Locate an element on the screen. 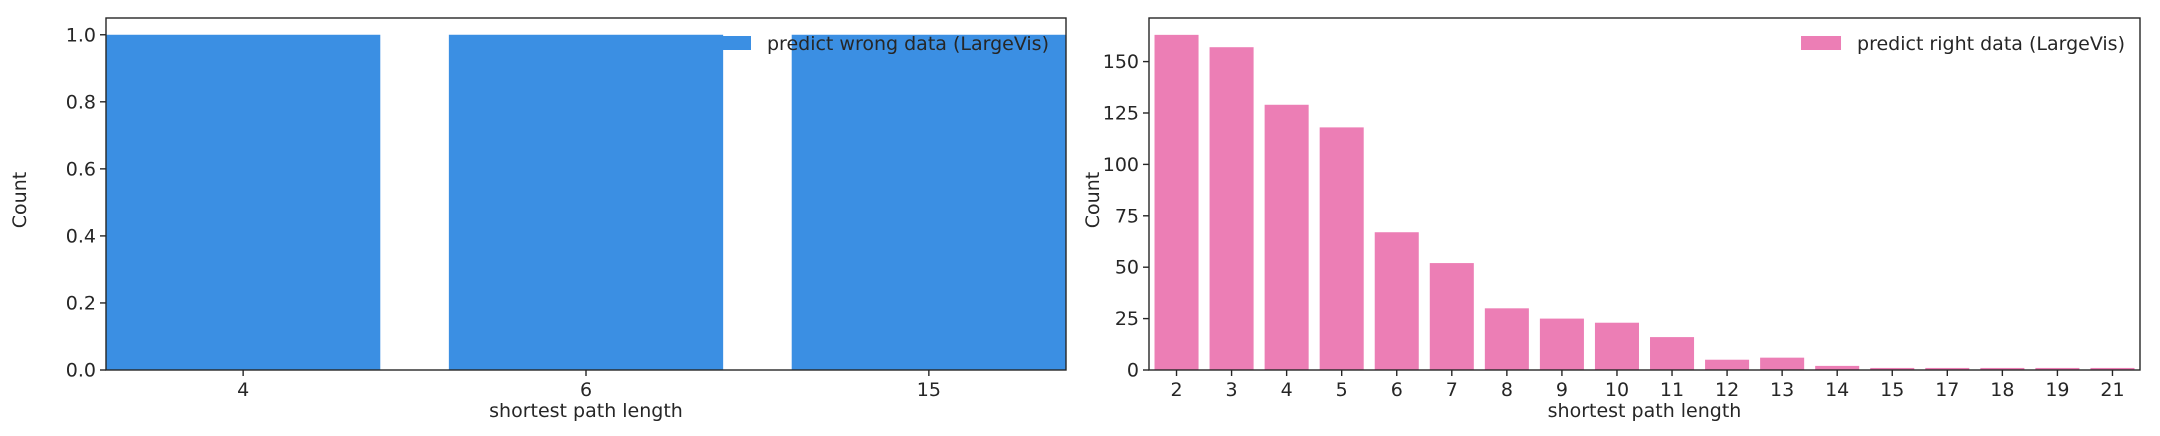  x-tick-label: 14 is located at coordinates (1837, 390).